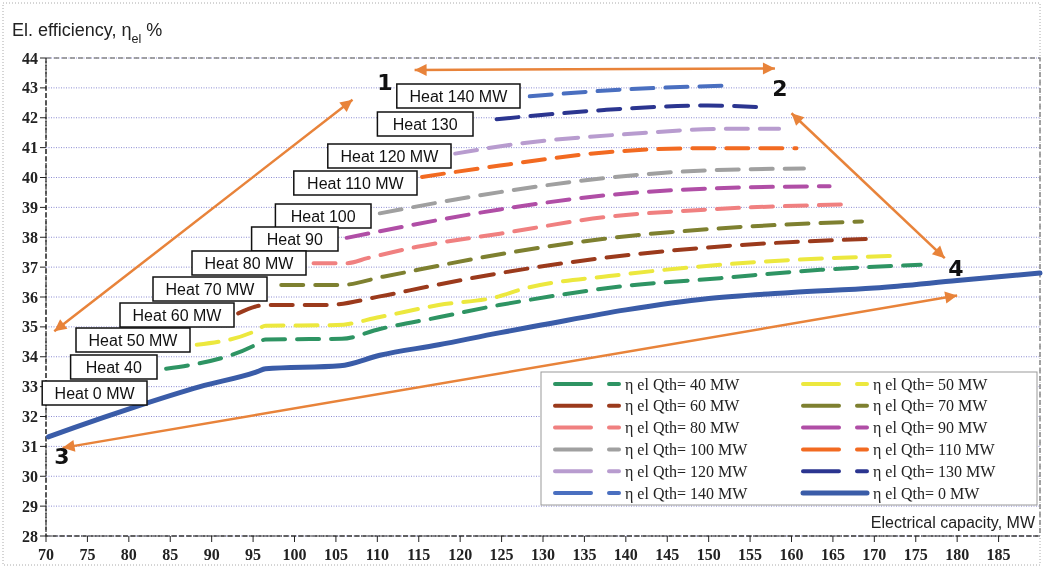  Describe the element at coordinates (30, 536) in the screenshot. I see `y-tick-label: 28` at that location.